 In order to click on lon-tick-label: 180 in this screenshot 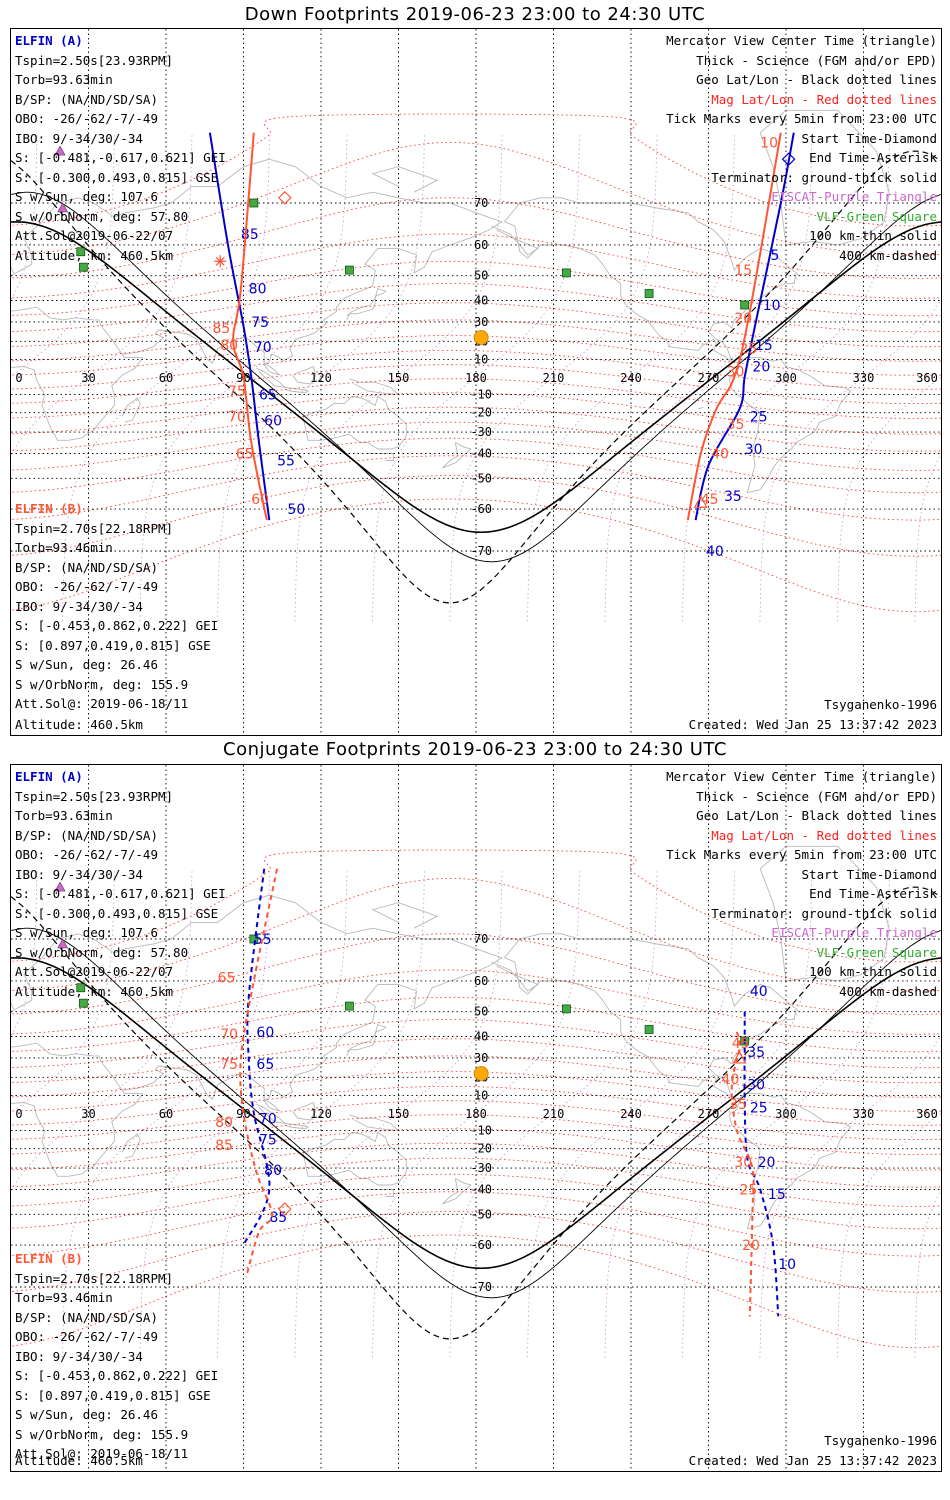, I will do `click(476, 1114)`.